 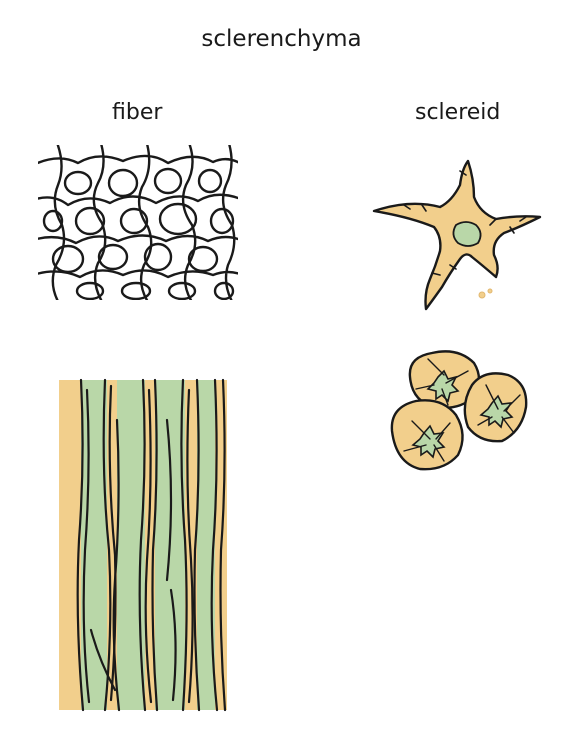 I want to click on diagram-title: sclerenchyma, so click(x=281, y=39).